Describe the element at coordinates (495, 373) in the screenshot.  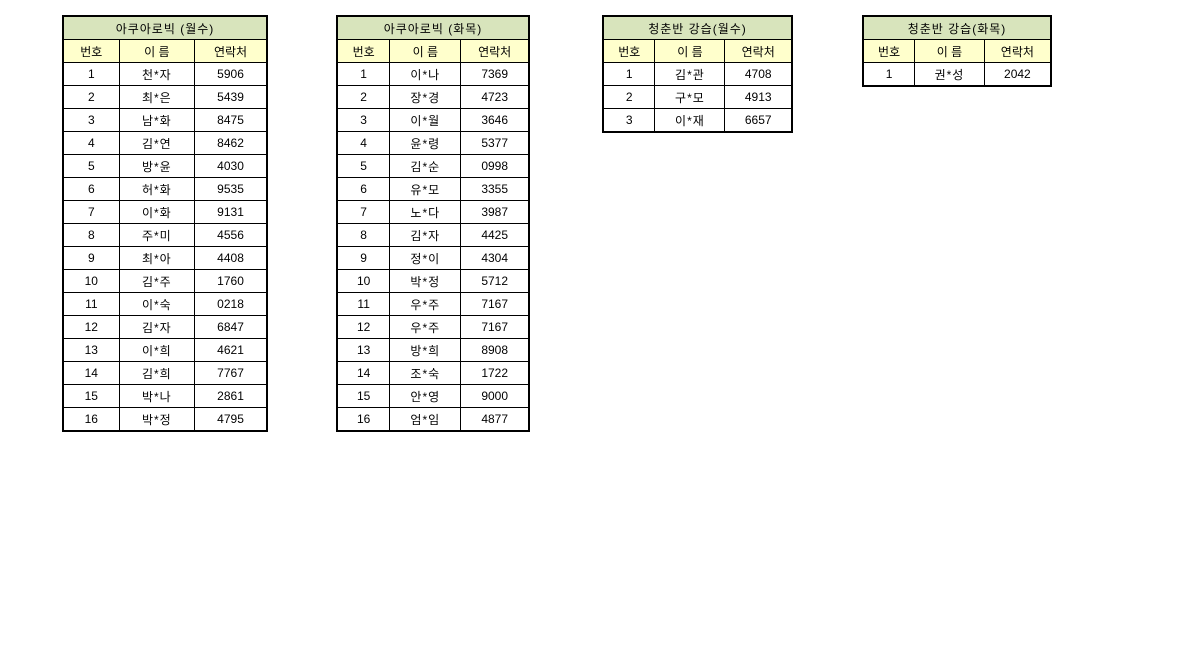
I see `cell-contact: 1722` at that location.